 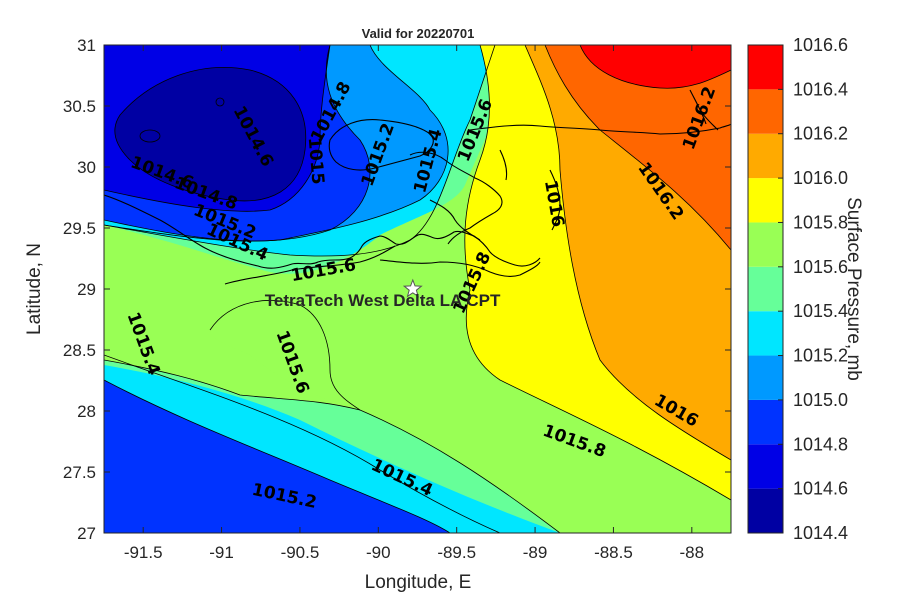 I want to click on y-tick-label: 28, so click(x=86, y=411).